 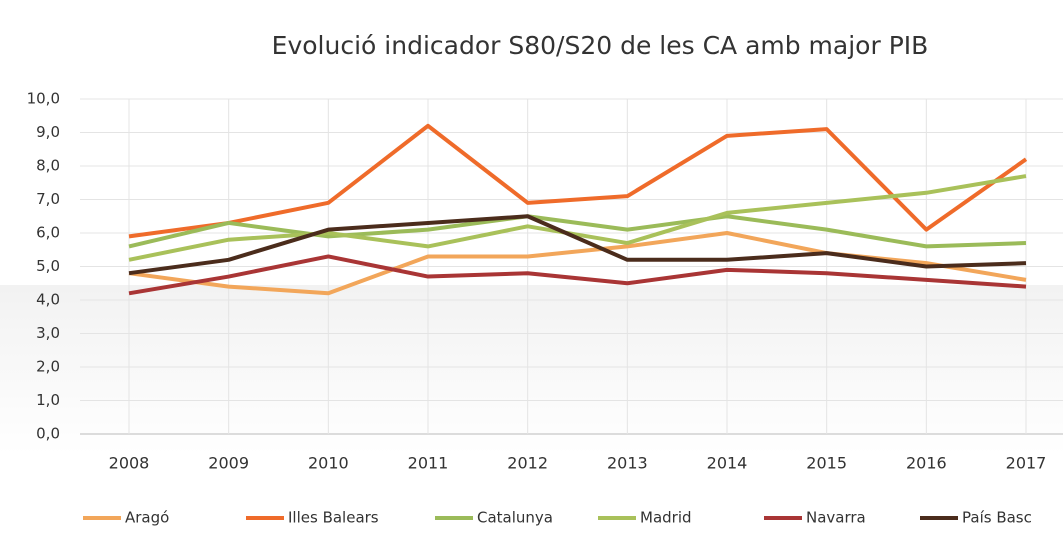 What do you see at coordinates (43, 99) in the screenshot?
I see `y-tick-label: 10,0` at bounding box center [43, 99].